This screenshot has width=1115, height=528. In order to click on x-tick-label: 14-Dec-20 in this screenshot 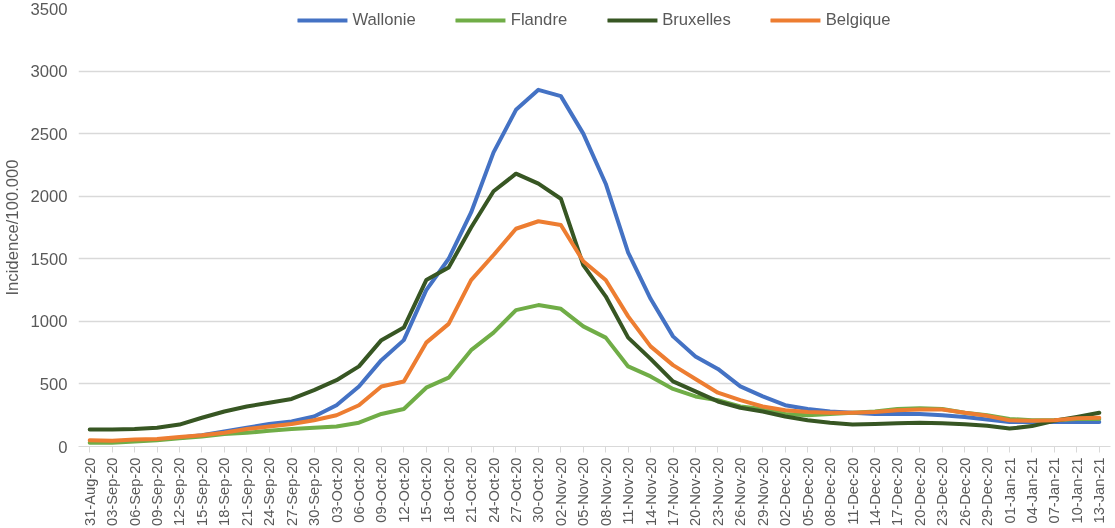, I will do `click(874, 491)`.